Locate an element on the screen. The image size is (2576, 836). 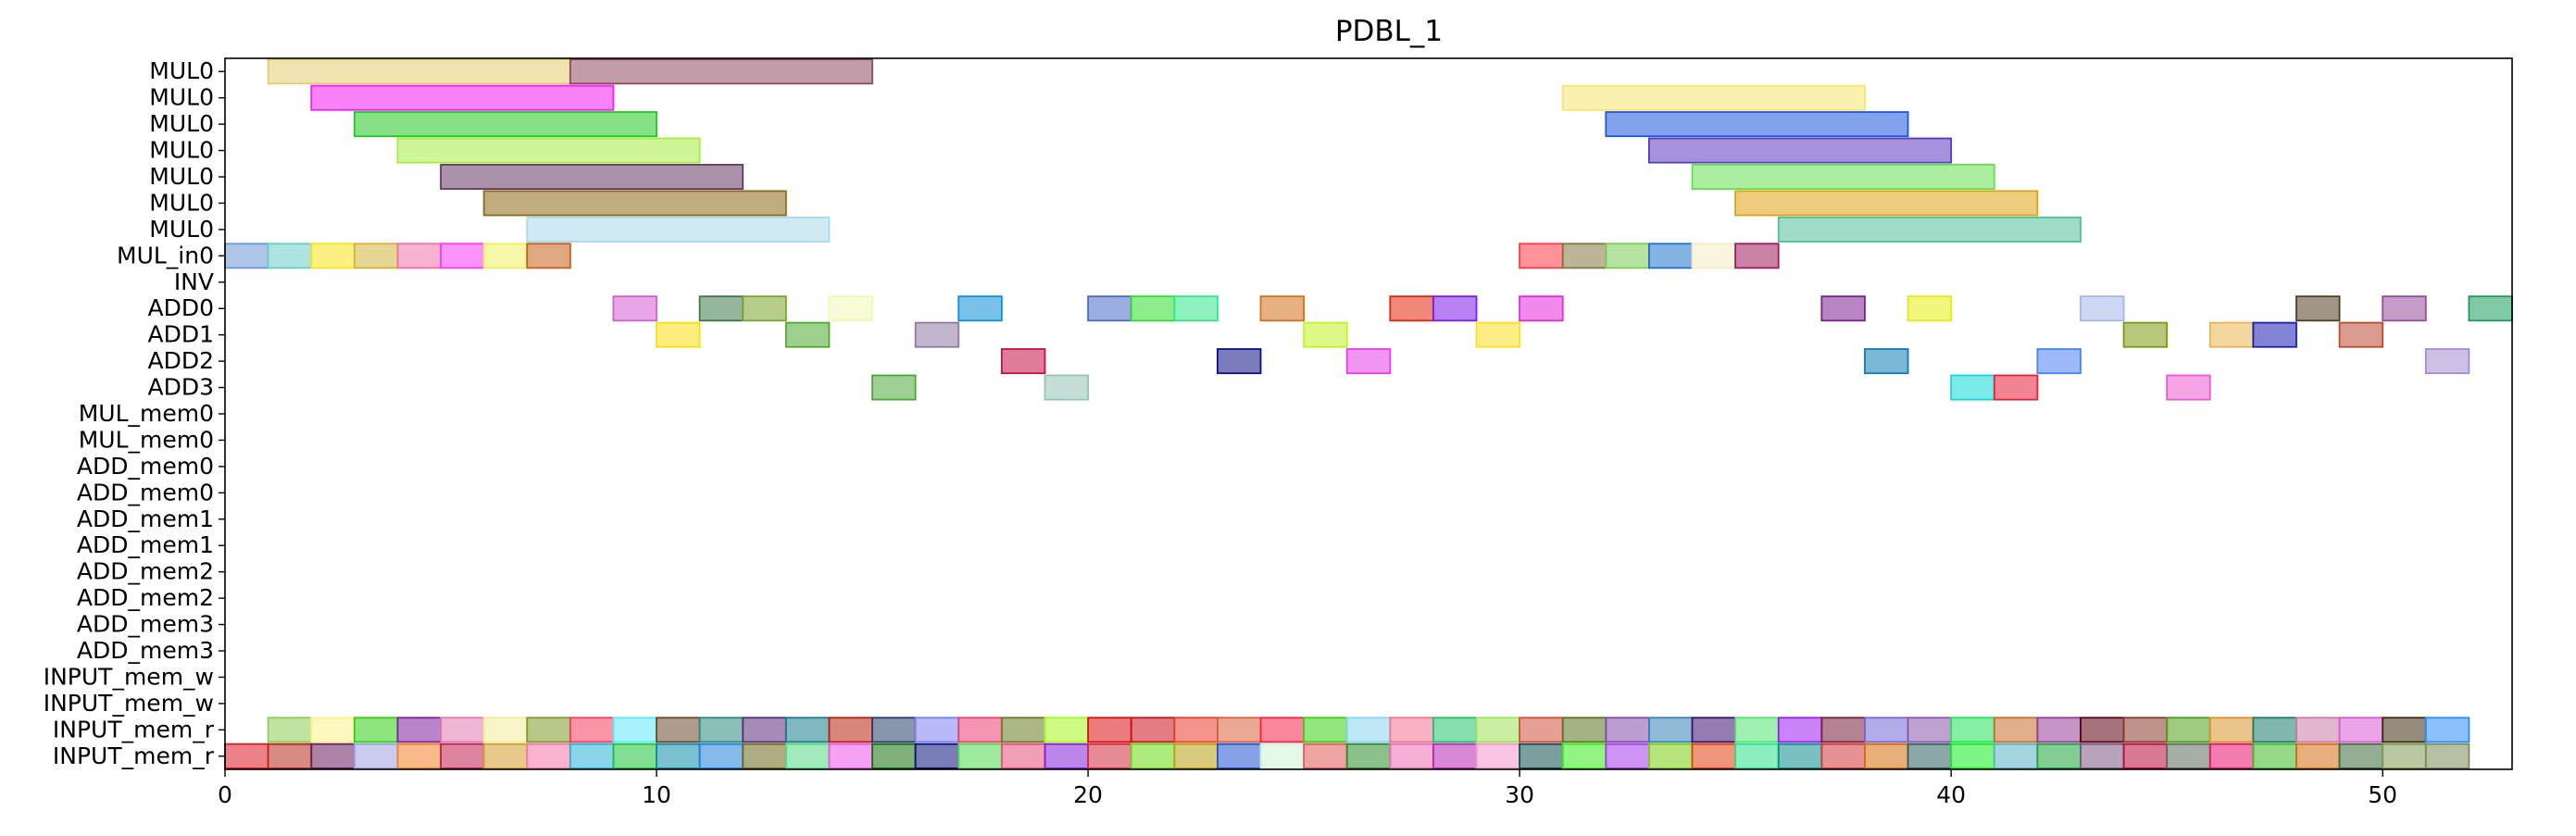
y-tick-label: INPUT_mem_w is located at coordinates (129, 676).